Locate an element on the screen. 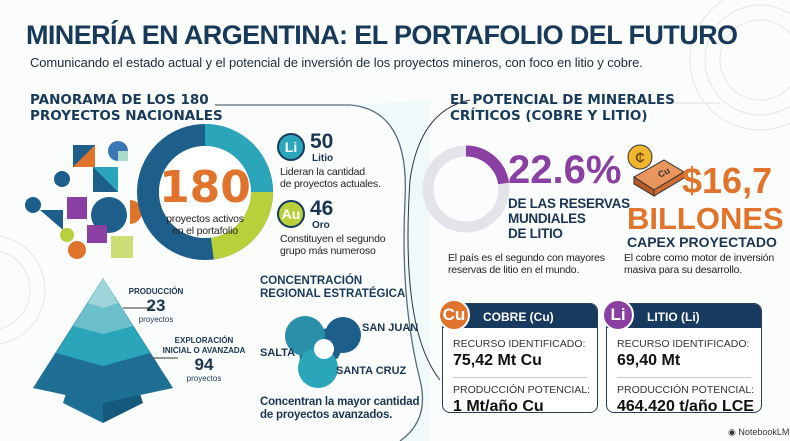 Image resolution: width=790 pixels, height=441 pixels. gold-element-icon: Au is located at coordinates (291, 214).